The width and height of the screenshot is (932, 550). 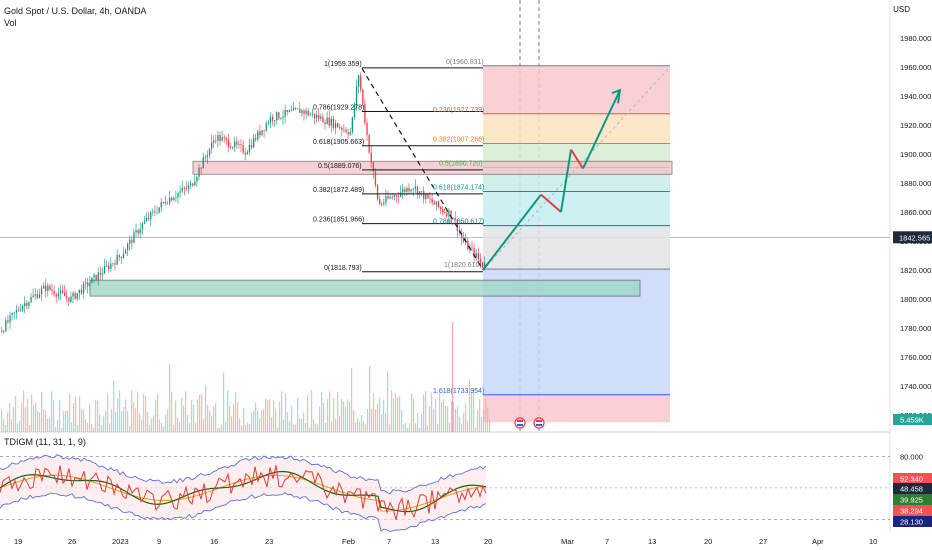 What do you see at coordinates (915, 183) in the screenshot?
I see `price-tick: 1880.000` at bounding box center [915, 183].